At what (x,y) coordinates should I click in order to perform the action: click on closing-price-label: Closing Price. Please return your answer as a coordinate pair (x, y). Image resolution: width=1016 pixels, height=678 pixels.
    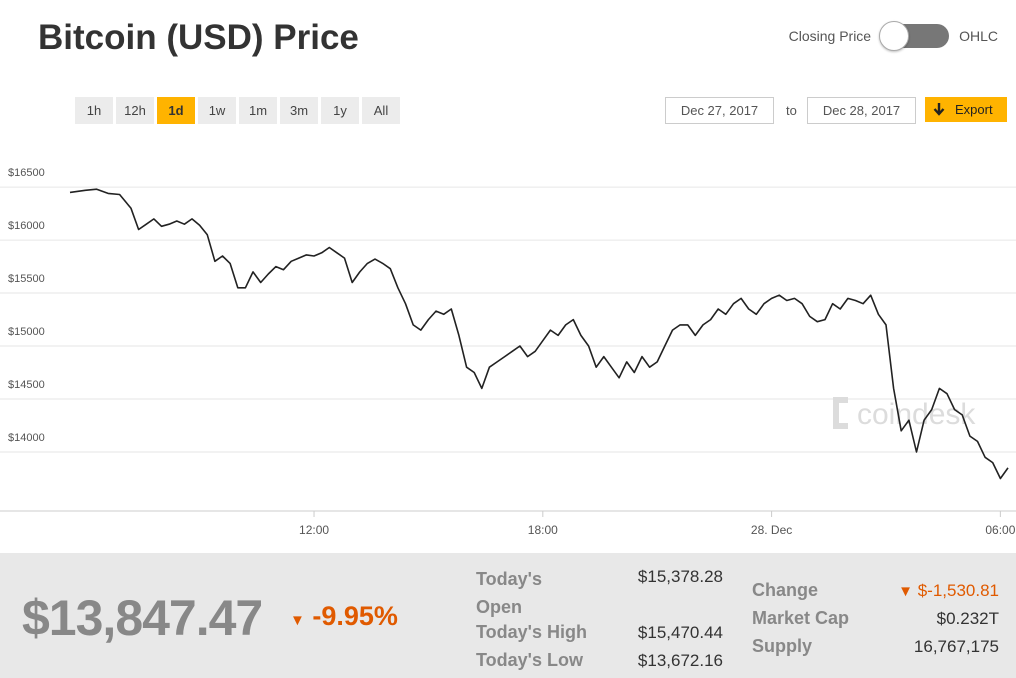
    Looking at the image, I should click on (830, 36).